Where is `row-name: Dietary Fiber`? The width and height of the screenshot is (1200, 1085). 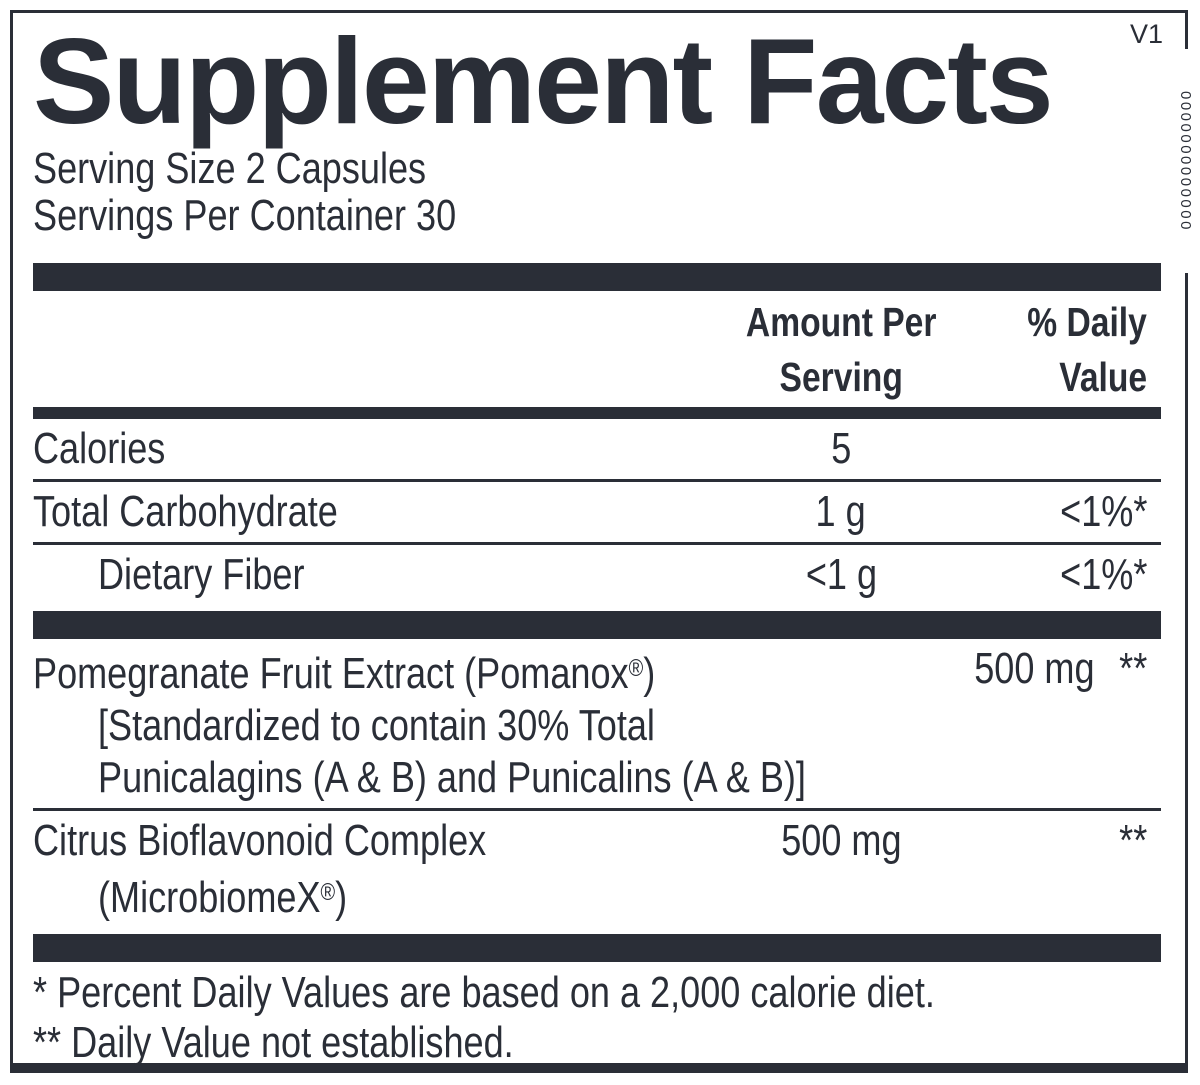
row-name: Dietary Fiber is located at coordinates (201, 575).